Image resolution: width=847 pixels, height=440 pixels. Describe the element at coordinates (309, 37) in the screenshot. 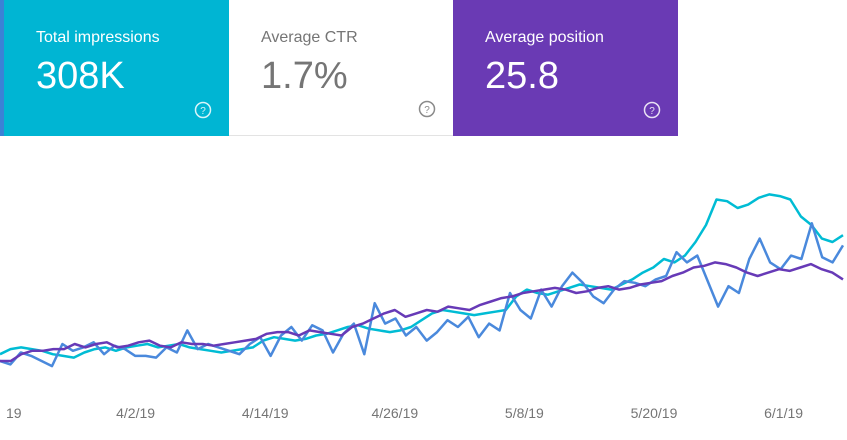

I see `average-ctr-label: Average CTR` at that location.